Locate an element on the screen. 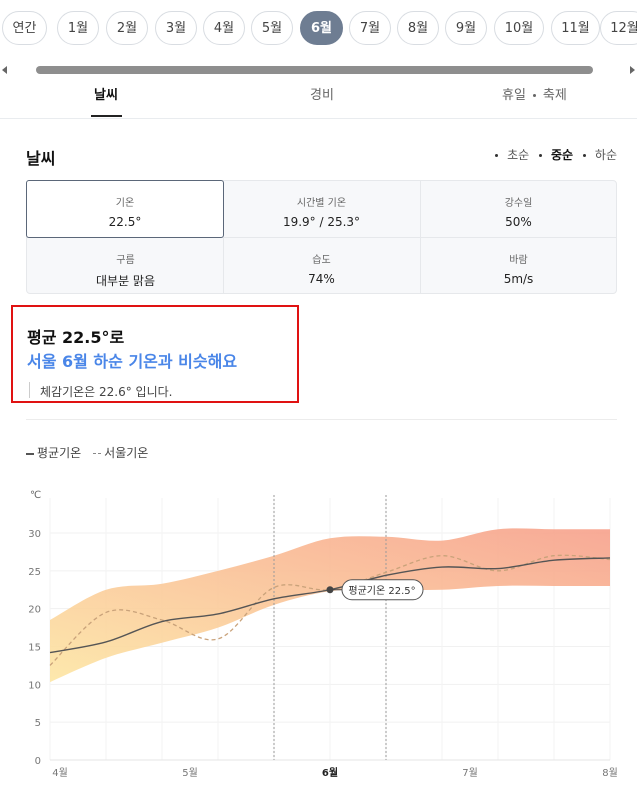 Image resolution: width=637 pixels, height=798 pixels. month-chip-6: 6월 is located at coordinates (321, 28).